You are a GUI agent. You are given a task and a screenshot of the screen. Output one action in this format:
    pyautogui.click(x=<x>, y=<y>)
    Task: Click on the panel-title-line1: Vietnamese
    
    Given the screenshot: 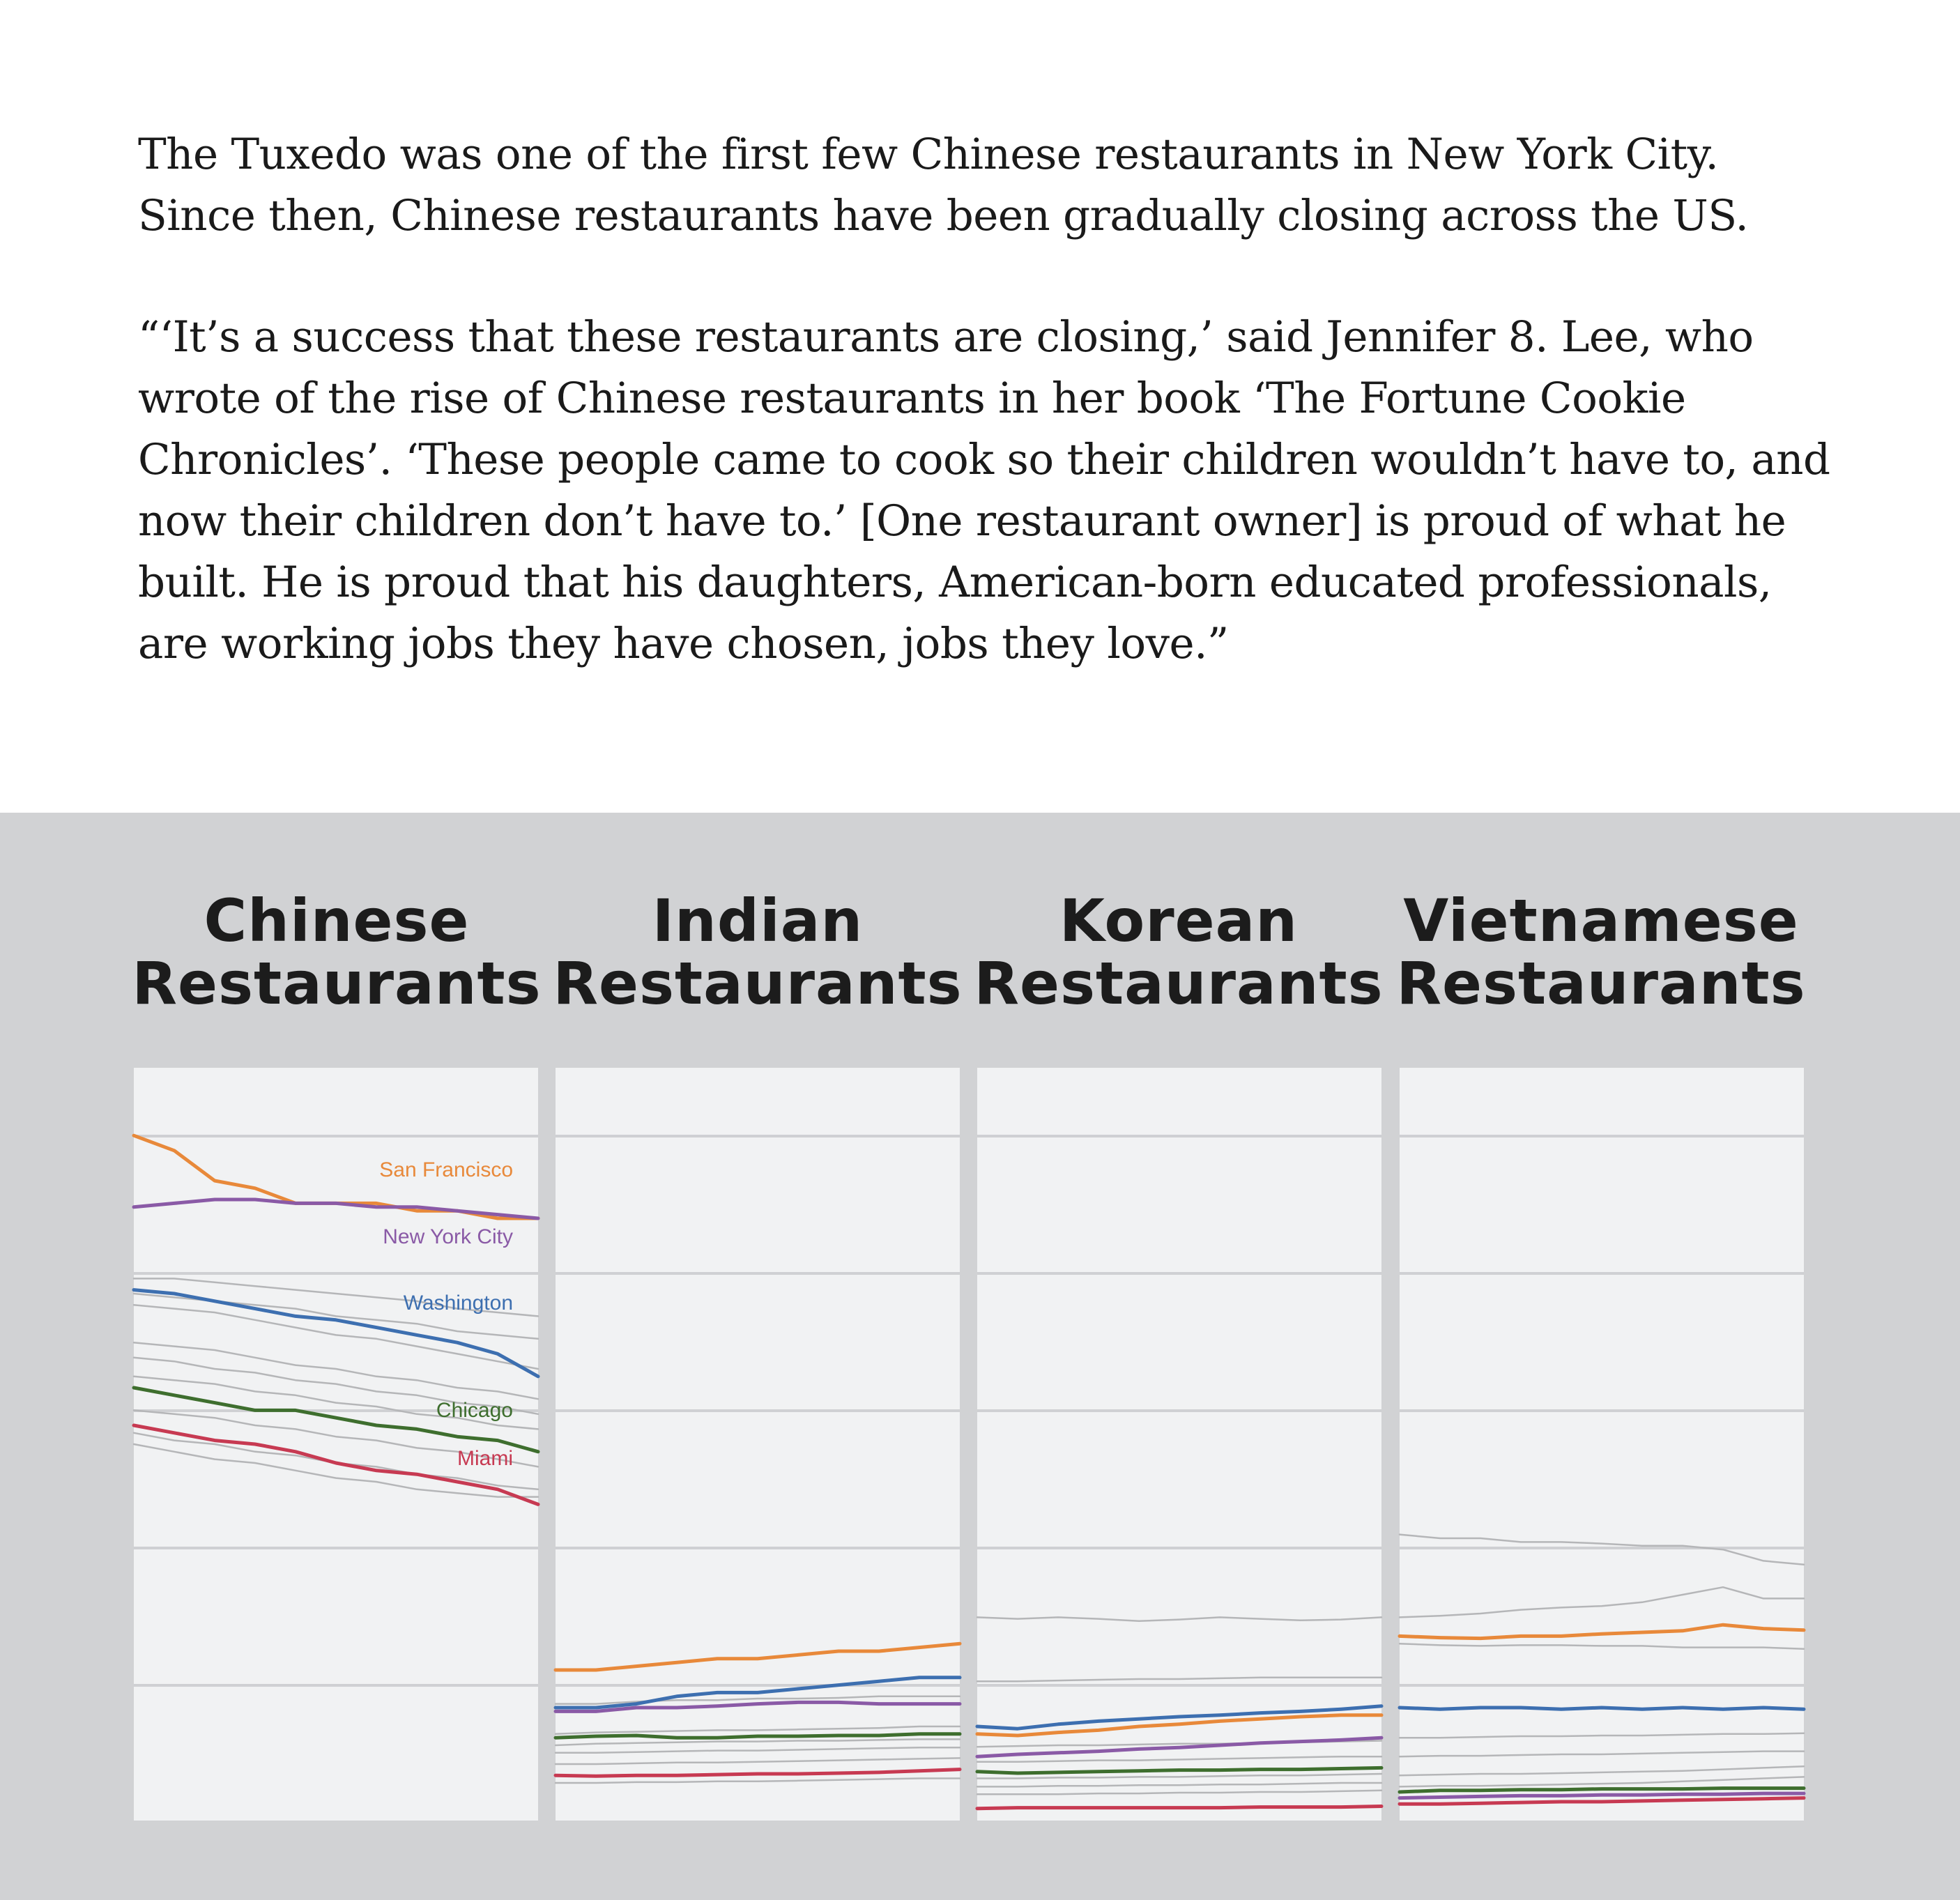 What is the action you would take?
    pyautogui.click(x=1601, y=921)
    